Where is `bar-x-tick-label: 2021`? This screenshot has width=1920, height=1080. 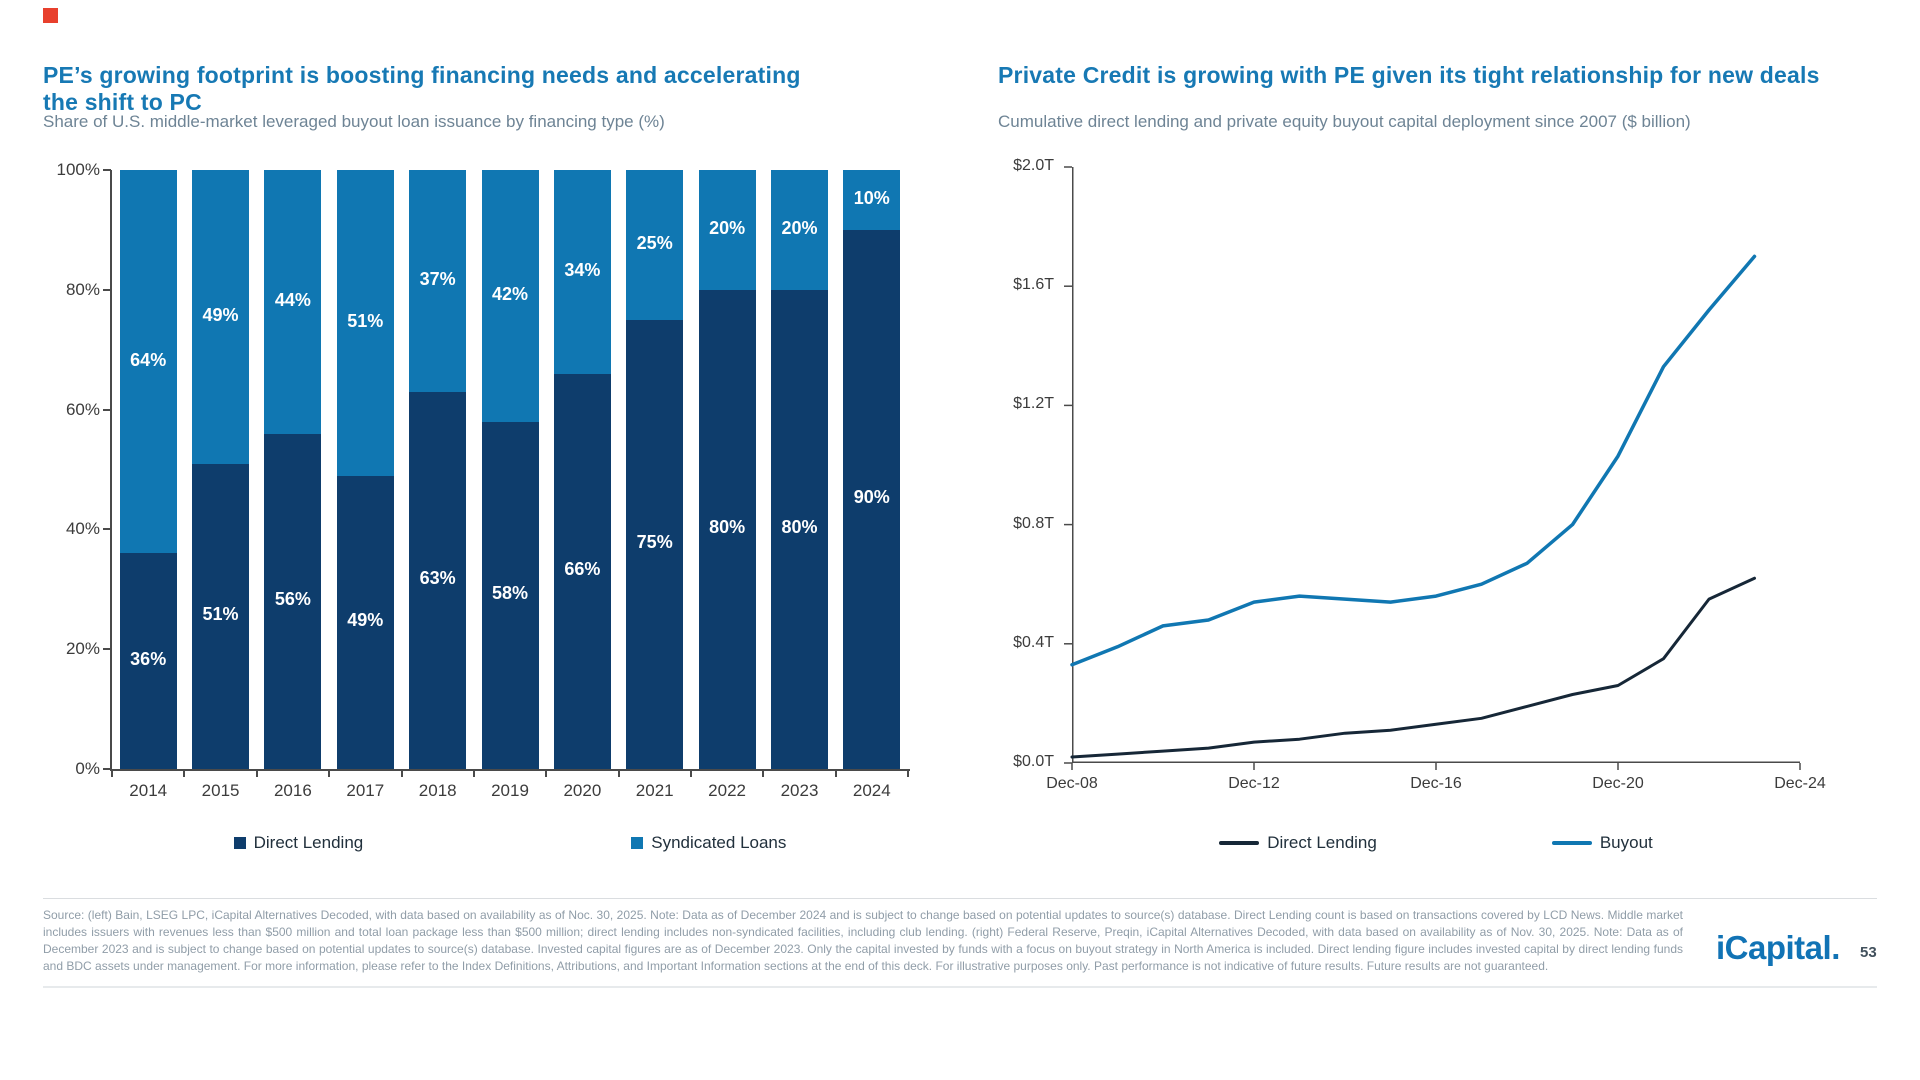 bar-x-tick-label: 2021 is located at coordinates (654, 790).